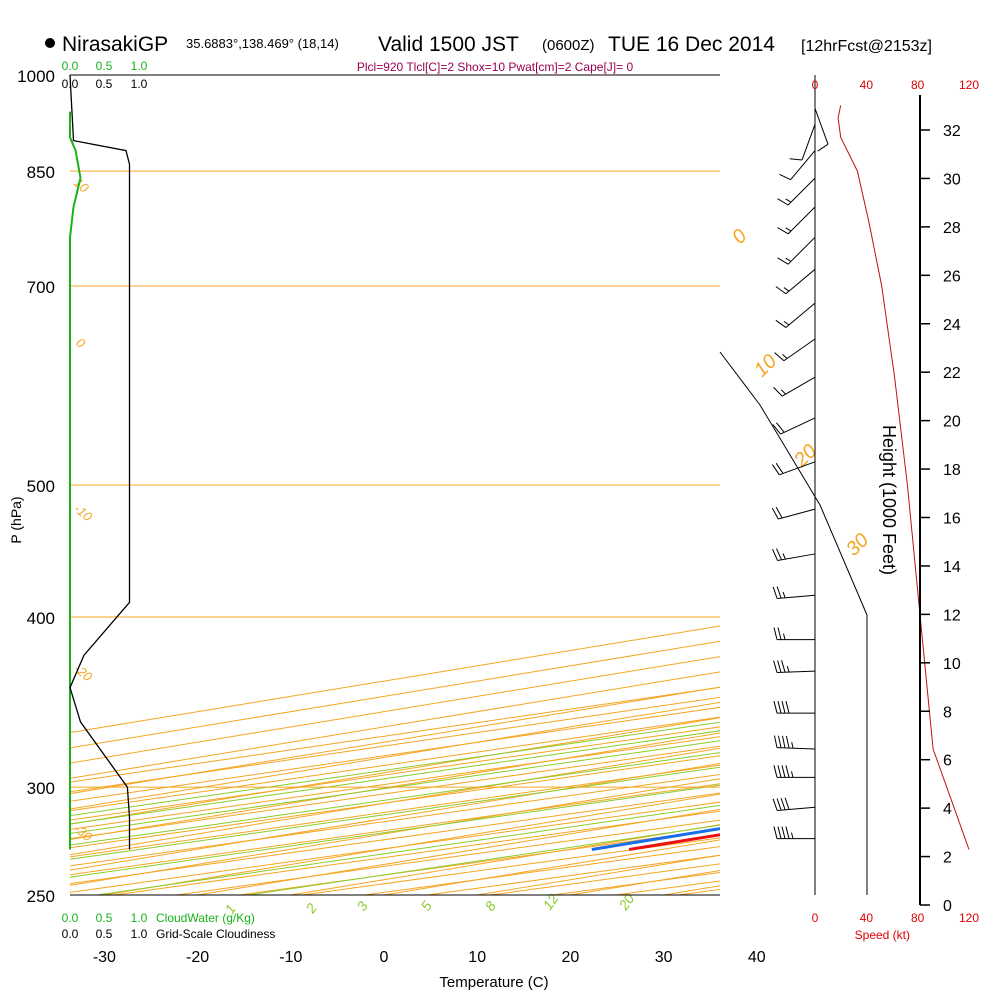 The height and width of the screenshot is (1000, 1000). Describe the element at coordinates (75, 480) in the screenshot. I see `cloudwater-trace` at that location.